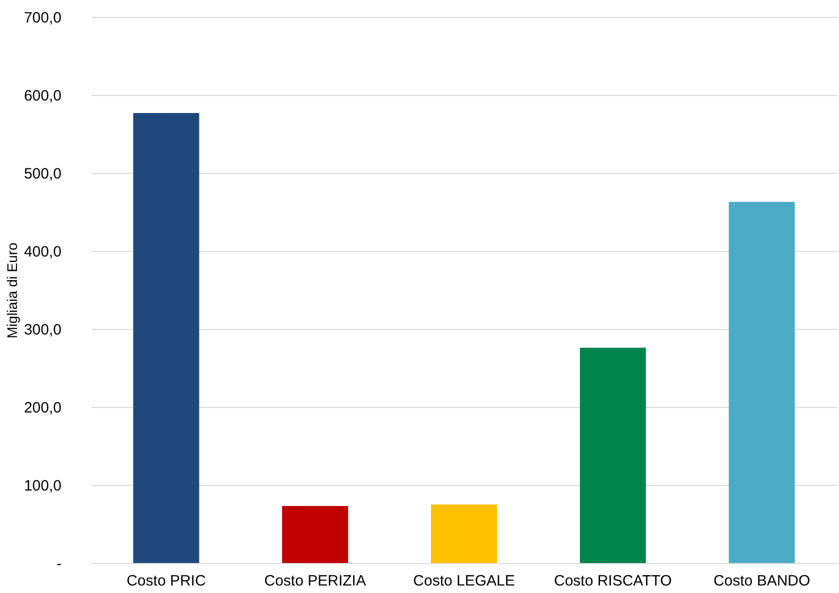 This screenshot has height=593, width=839. What do you see at coordinates (464, 581) in the screenshot?
I see `x-tick-label: Costo LEGALE` at bounding box center [464, 581].